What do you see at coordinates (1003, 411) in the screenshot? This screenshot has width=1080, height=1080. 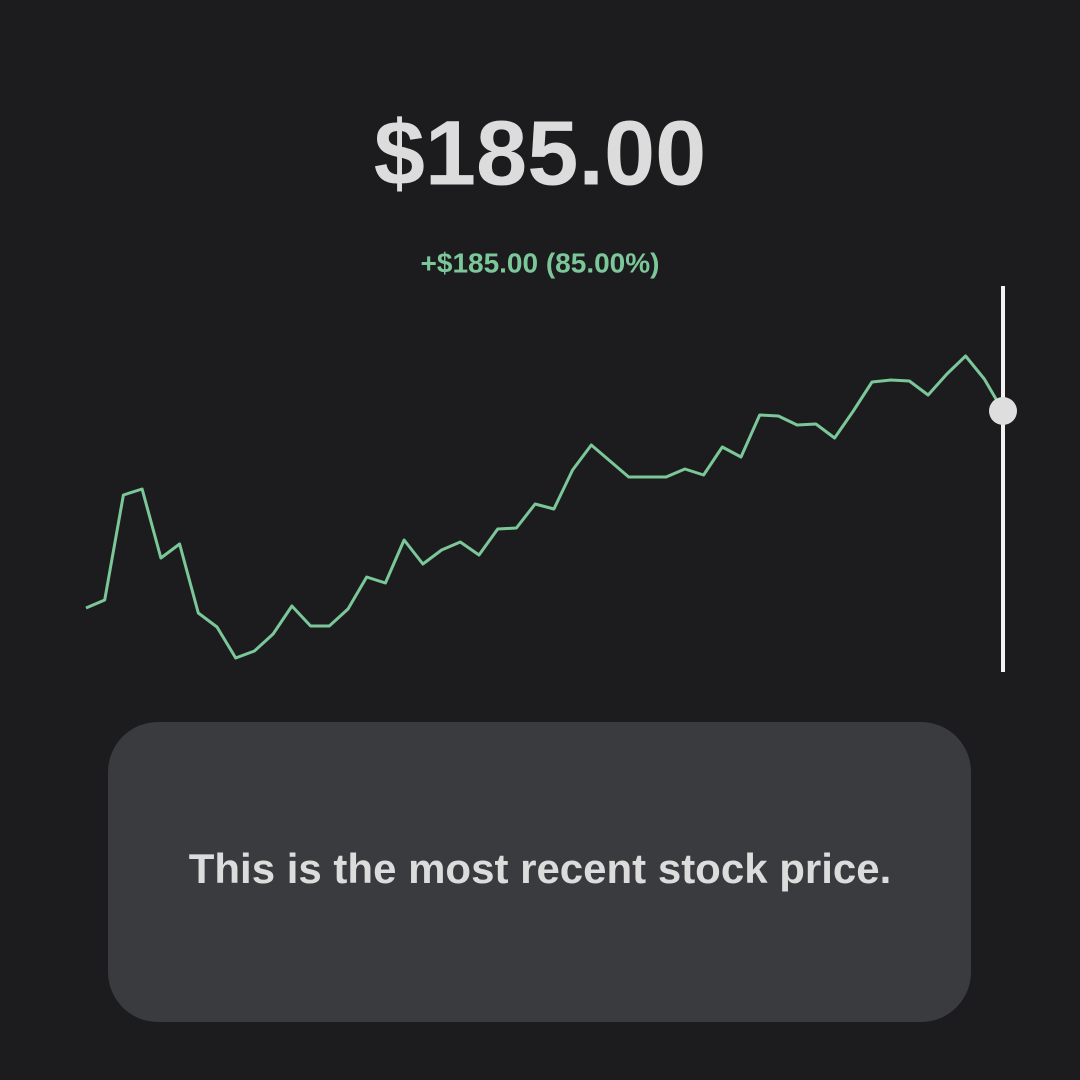 I see `cursor-dot` at bounding box center [1003, 411].